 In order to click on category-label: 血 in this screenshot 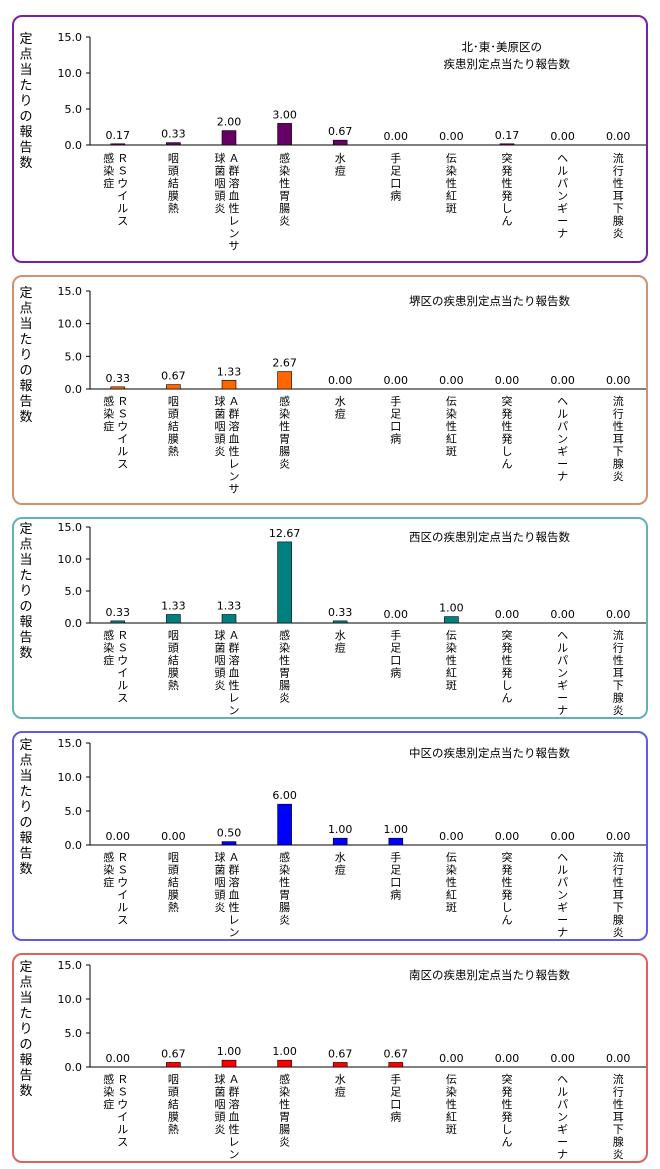, I will do `click(234, 895)`.